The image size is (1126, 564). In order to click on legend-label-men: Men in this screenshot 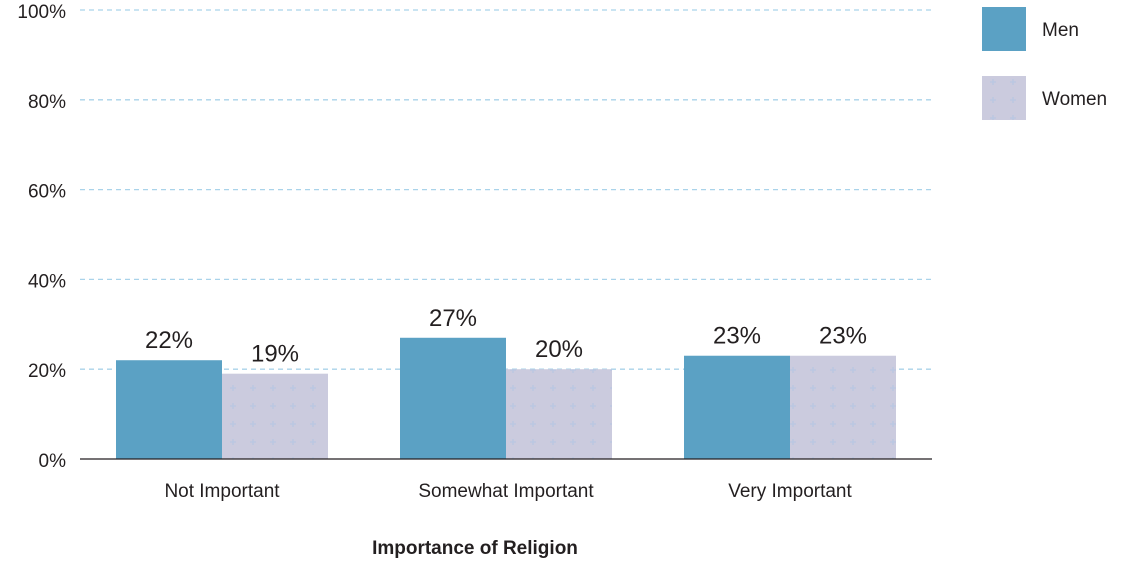, I will do `click(1060, 30)`.